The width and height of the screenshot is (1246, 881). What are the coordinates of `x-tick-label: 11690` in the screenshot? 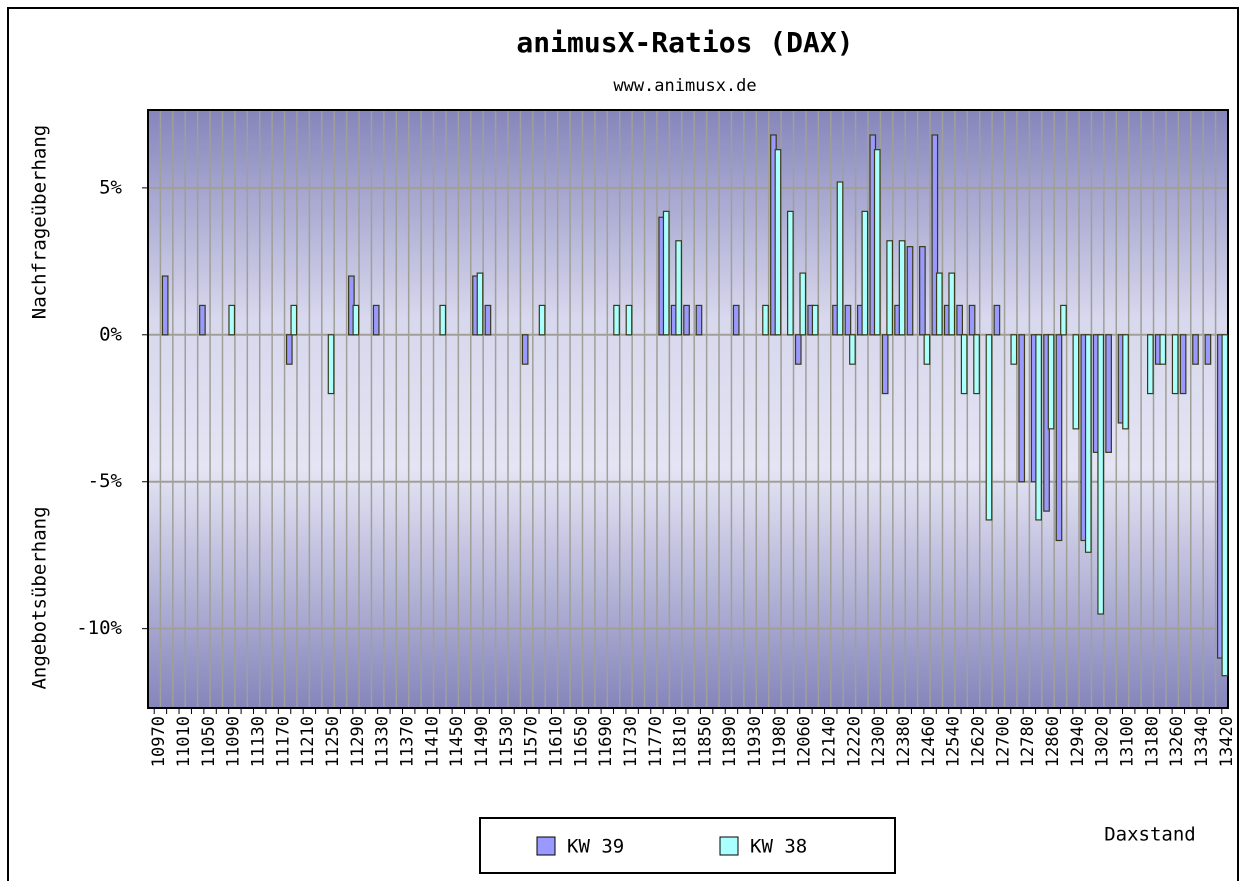 It's located at (606, 741).